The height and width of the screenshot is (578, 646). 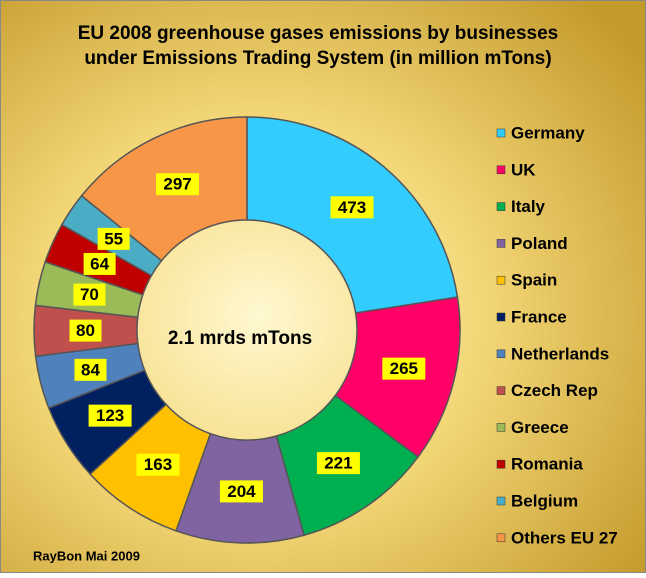 I want to click on legend-label: Spain, so click(x=534, y=280).